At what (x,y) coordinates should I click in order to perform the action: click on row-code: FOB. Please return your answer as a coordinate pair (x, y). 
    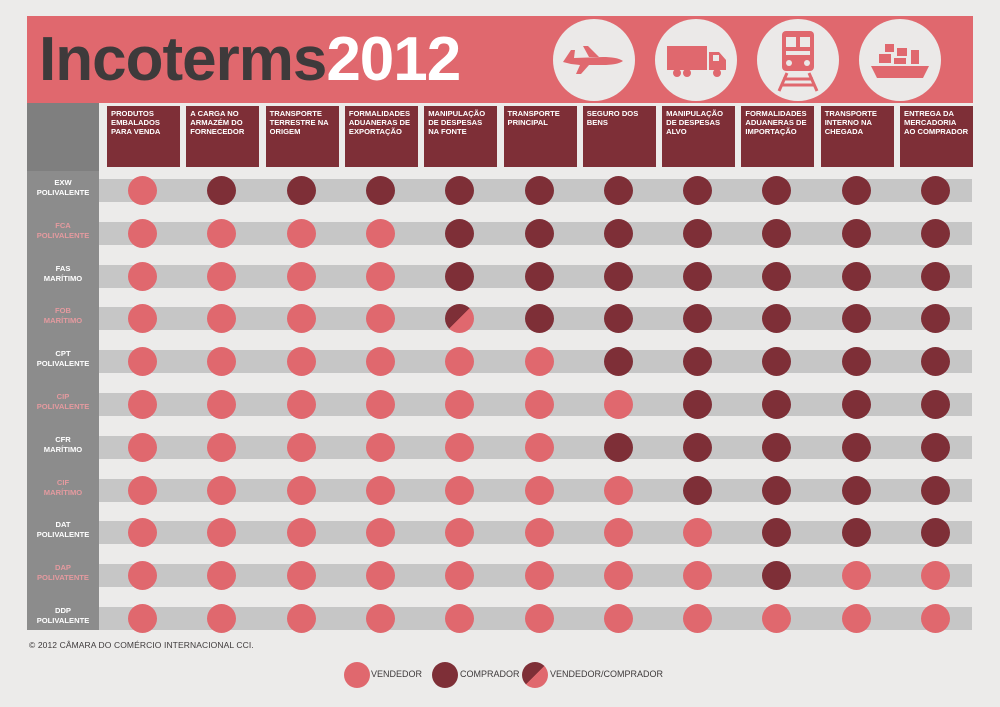
    Looking at the image, I should click on (63, 311).